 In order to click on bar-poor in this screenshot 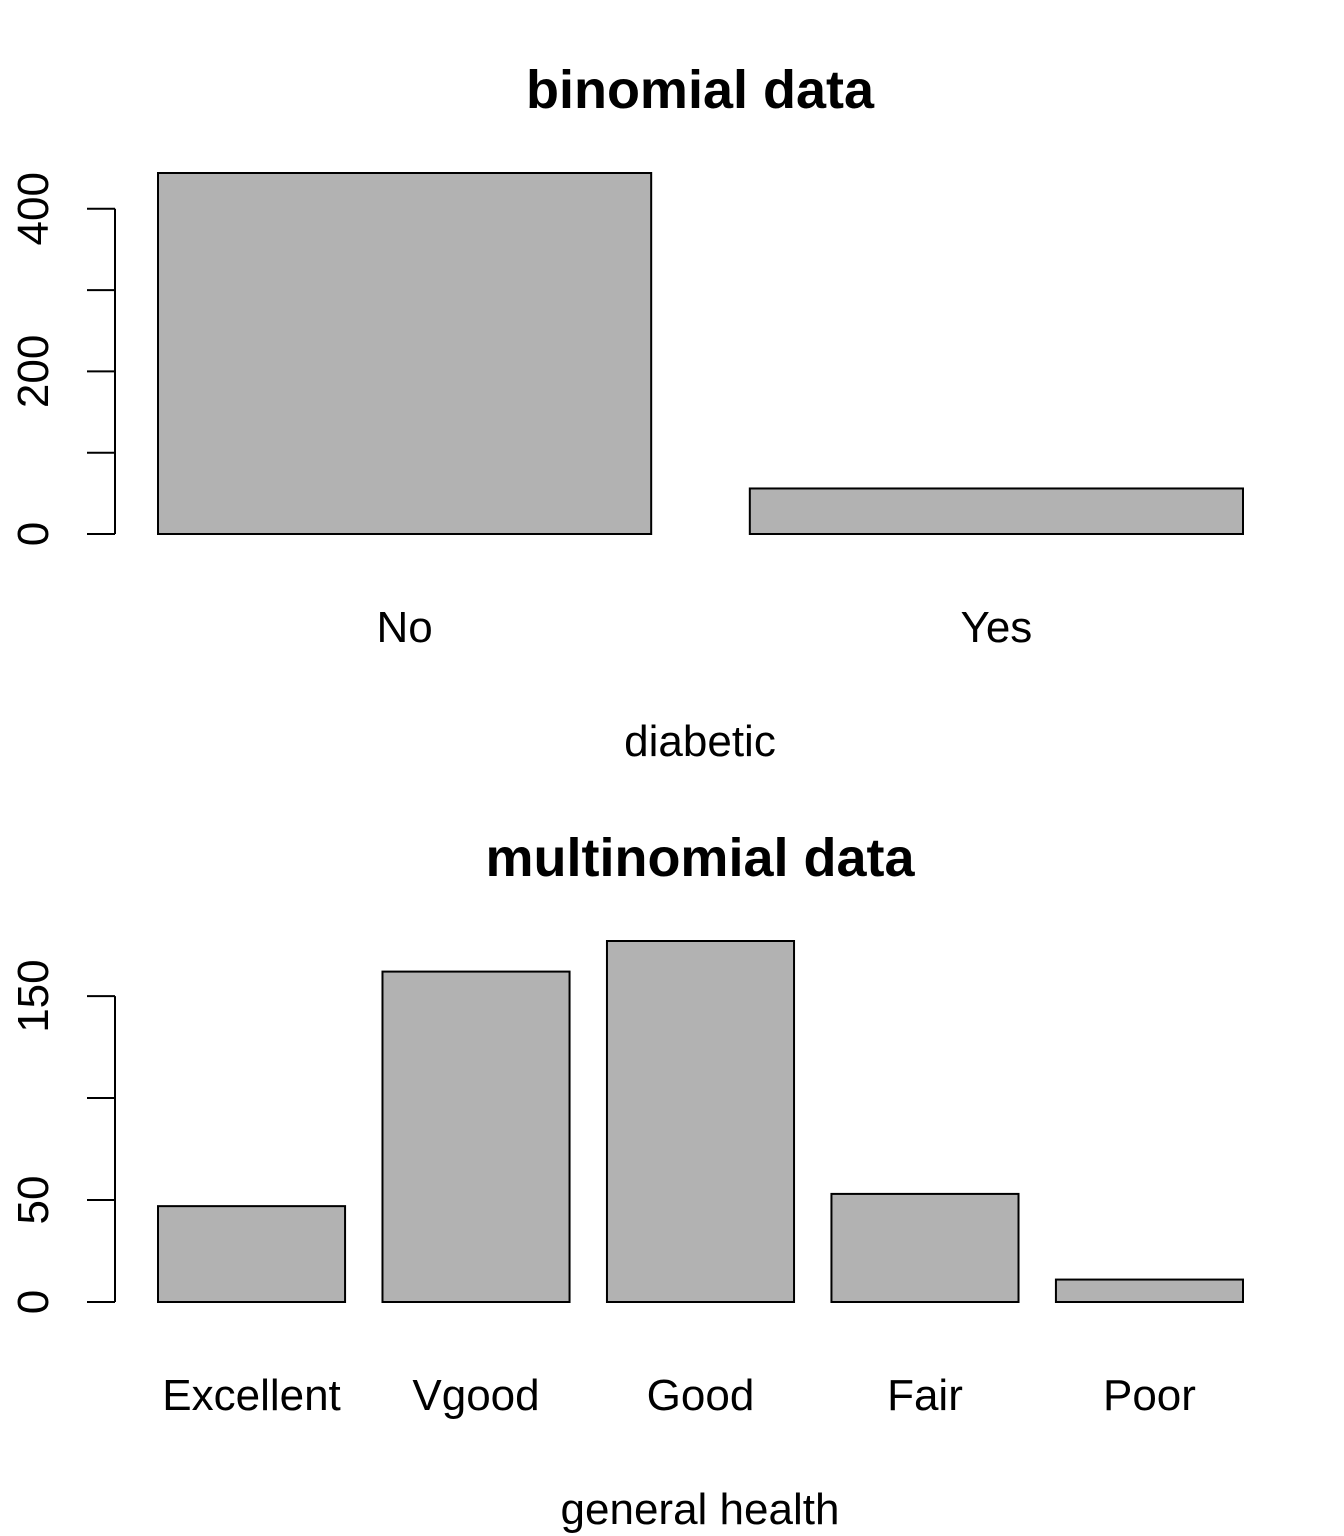, I will do `click(1149, 1290)`.